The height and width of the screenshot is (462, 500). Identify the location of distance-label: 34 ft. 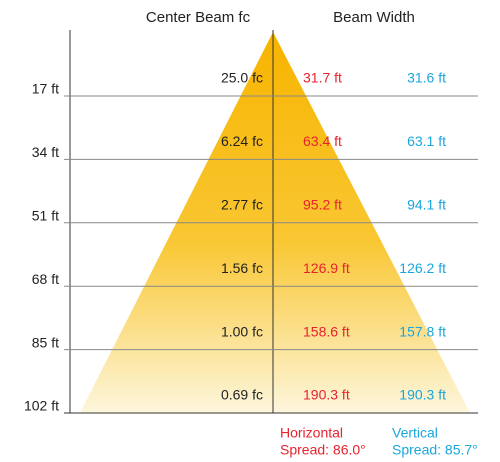
(45, 152).